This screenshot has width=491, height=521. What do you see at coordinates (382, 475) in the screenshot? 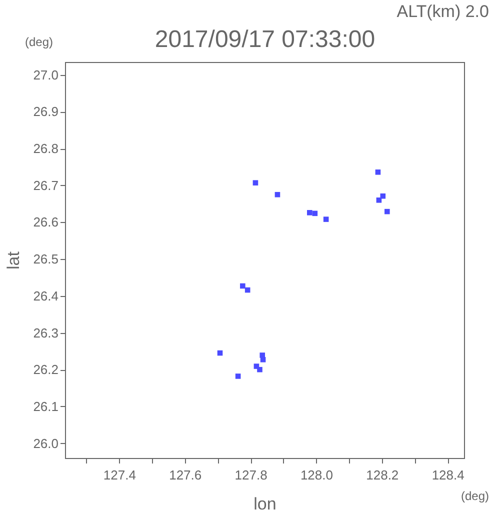
I see `x-tick-label: 128.2` at bounding box center [382, 475].